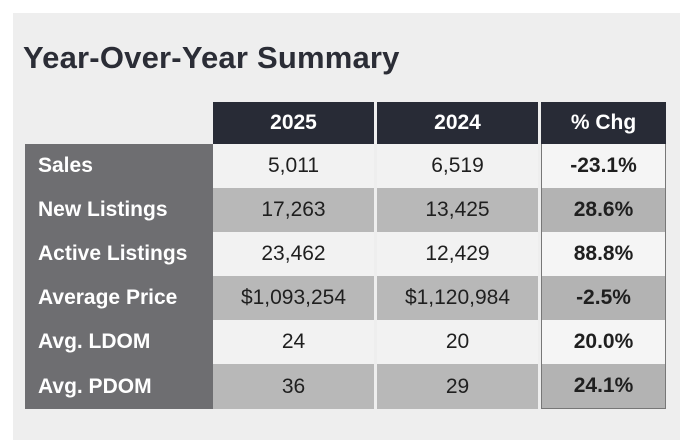 This screenshot has width=690, height=448. I want to click on table-header-row: 2025 2024 % Chg, so click(345, 123).